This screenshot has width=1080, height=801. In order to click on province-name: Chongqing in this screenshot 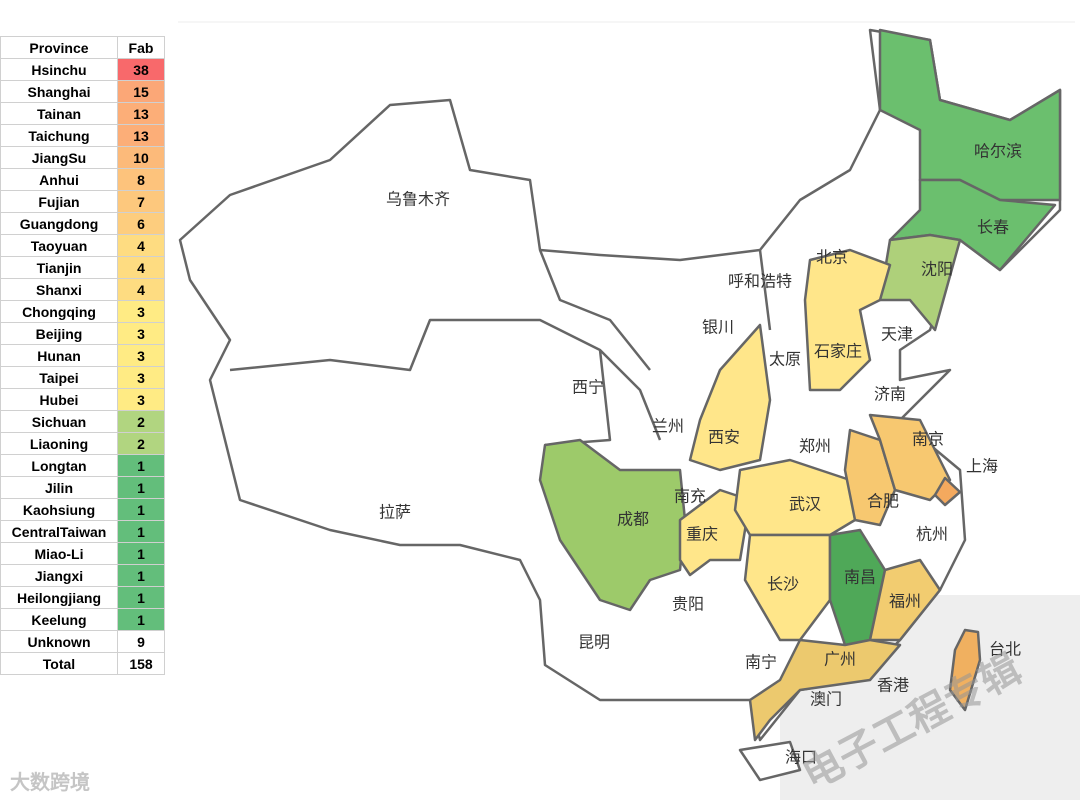, I will do `click(59, 311)`.